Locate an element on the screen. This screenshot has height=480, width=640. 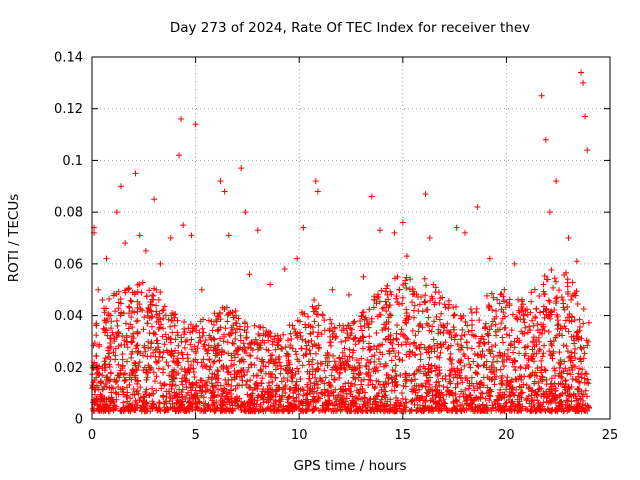
x-tick-label: 10 is located at coordinates (299, 435).